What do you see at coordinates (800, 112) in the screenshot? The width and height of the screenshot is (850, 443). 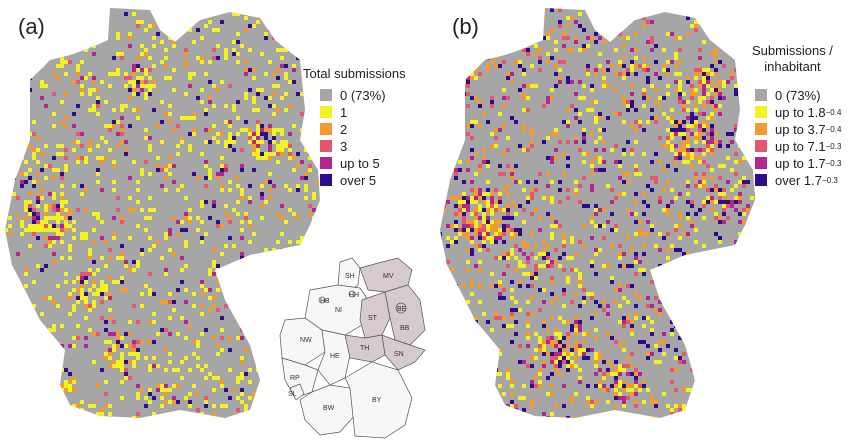 I see `legend-b-label-1: up to 1.8` at bounding box center [800, 112].